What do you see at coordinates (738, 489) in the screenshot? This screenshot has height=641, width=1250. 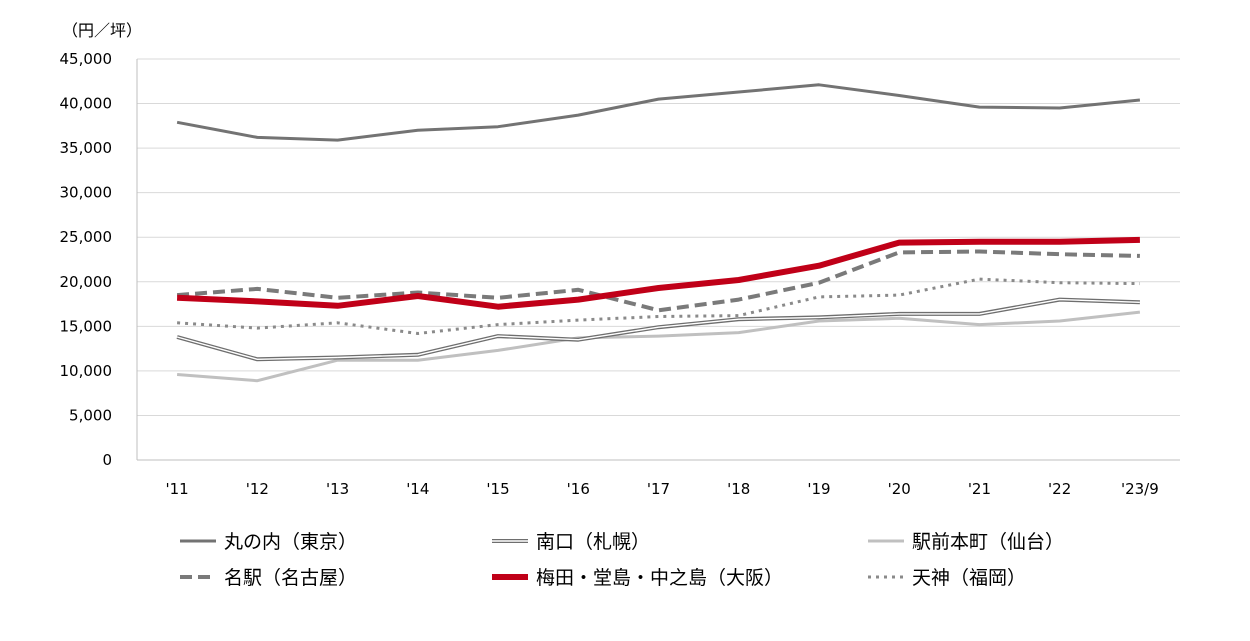 I see `x-tick-label: '18` at bounding box center [738, 489].